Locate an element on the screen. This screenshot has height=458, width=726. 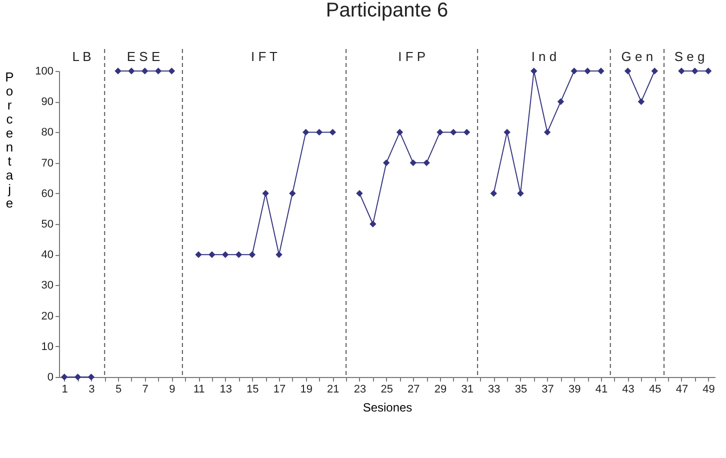
x-tick-label: 21 is located at coordinates (333, 390).